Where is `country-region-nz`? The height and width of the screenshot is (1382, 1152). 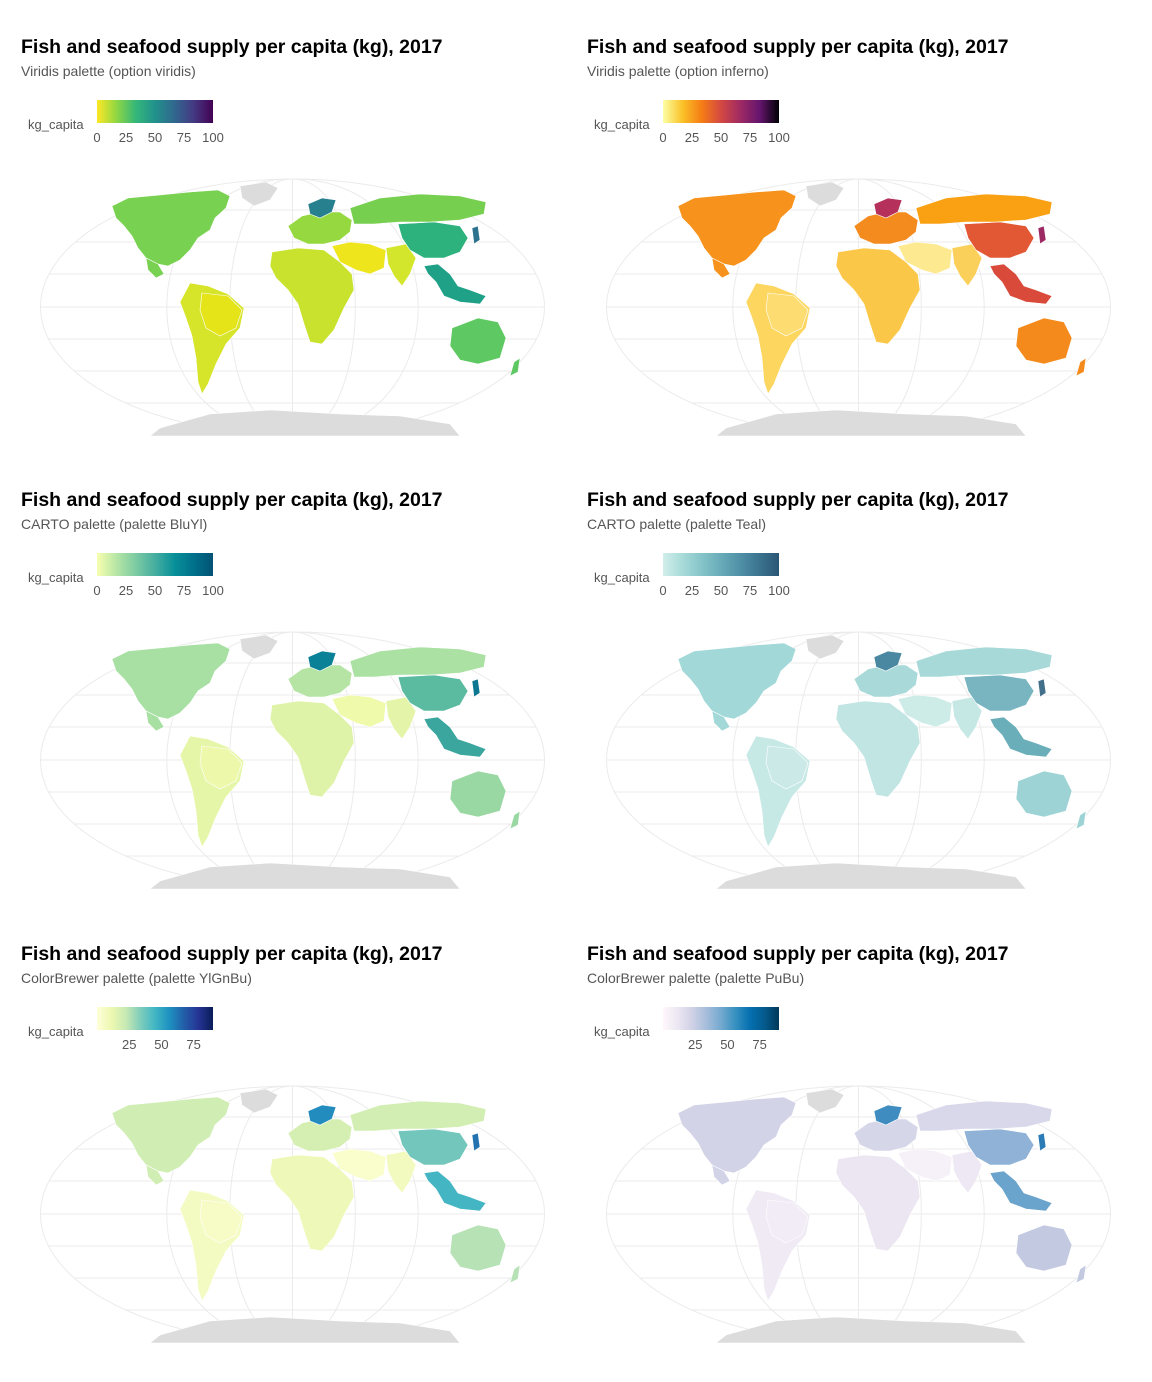 country-region-nz is located at coordinates (515, 1274).